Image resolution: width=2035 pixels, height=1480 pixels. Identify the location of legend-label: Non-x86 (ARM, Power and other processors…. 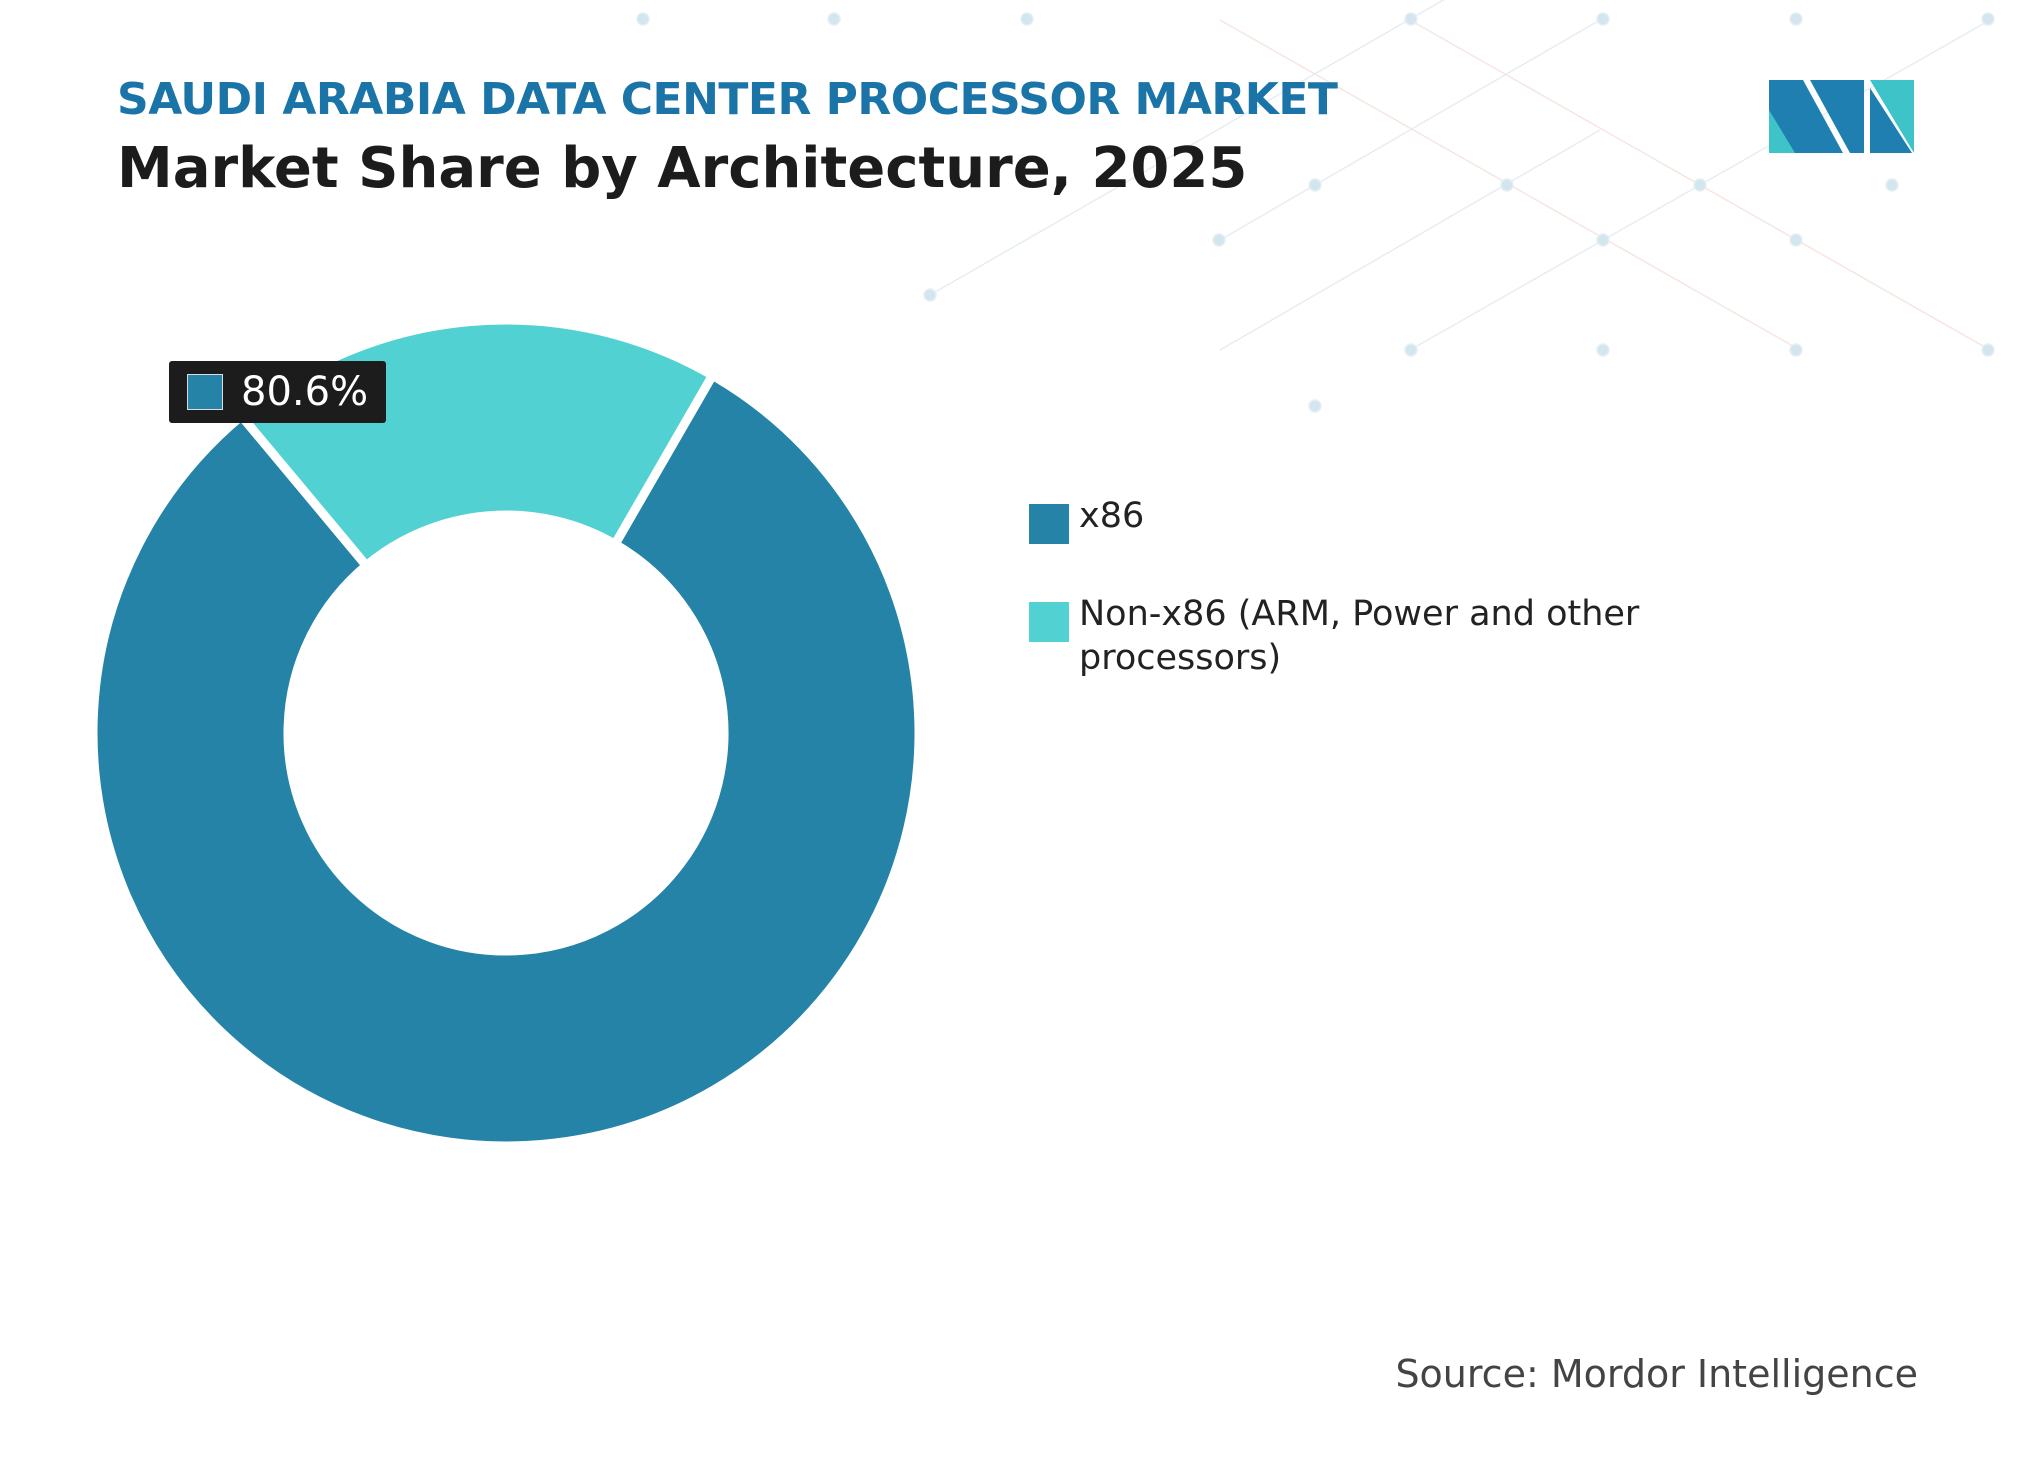
(1359, 636).